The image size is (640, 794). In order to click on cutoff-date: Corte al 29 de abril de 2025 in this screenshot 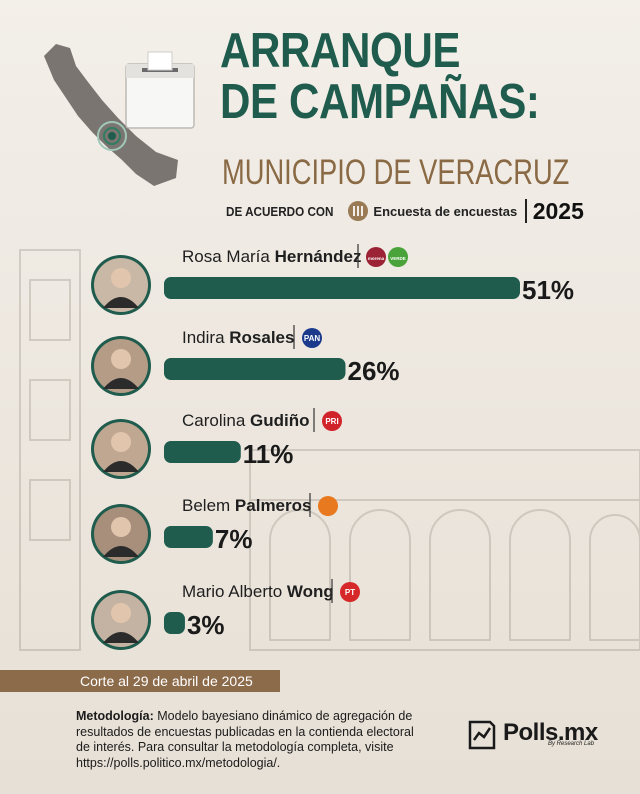, I will do `click(166, 681)`.